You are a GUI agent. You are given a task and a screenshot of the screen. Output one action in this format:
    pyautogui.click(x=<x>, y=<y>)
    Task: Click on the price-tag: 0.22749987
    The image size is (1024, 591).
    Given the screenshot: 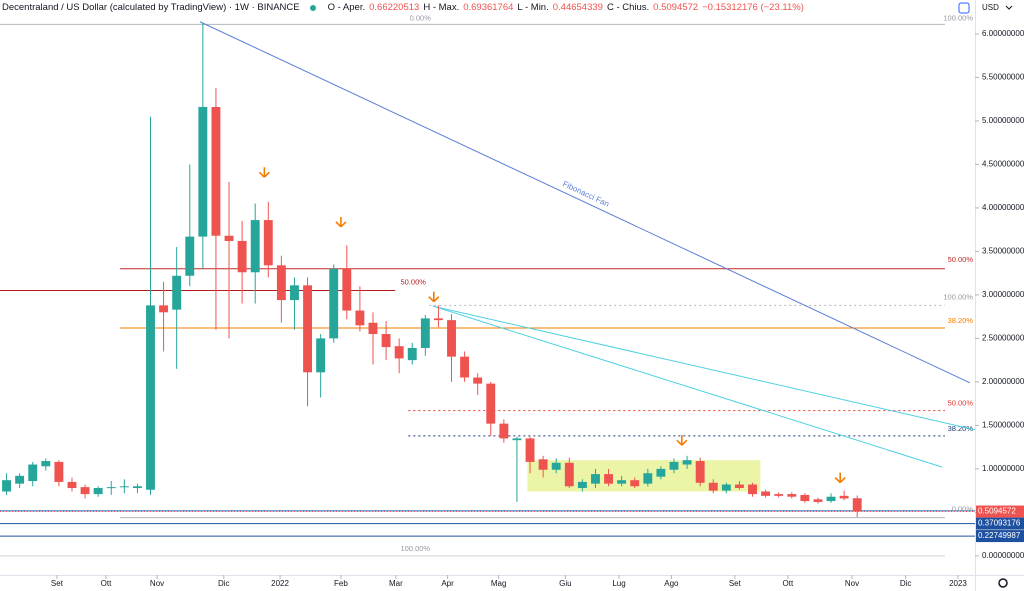 What is the action you would take?
    pyautogui.click(x=999, y=535)
    